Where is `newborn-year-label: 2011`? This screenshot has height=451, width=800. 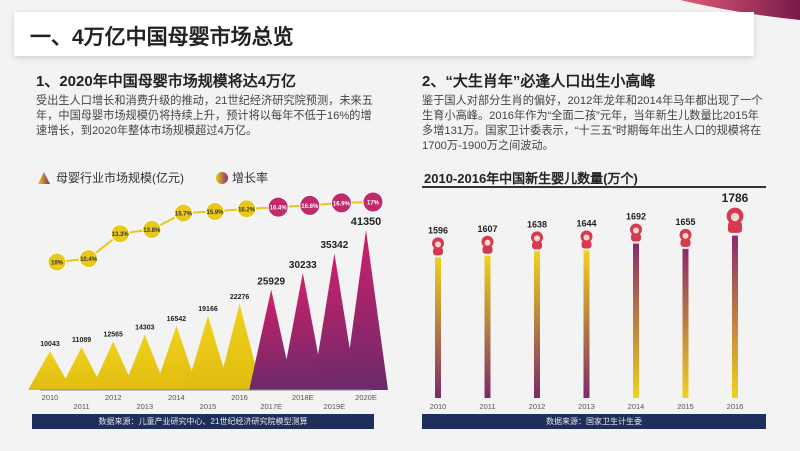 newborn-year-label: 2011 is located at coordinates (487, 406).